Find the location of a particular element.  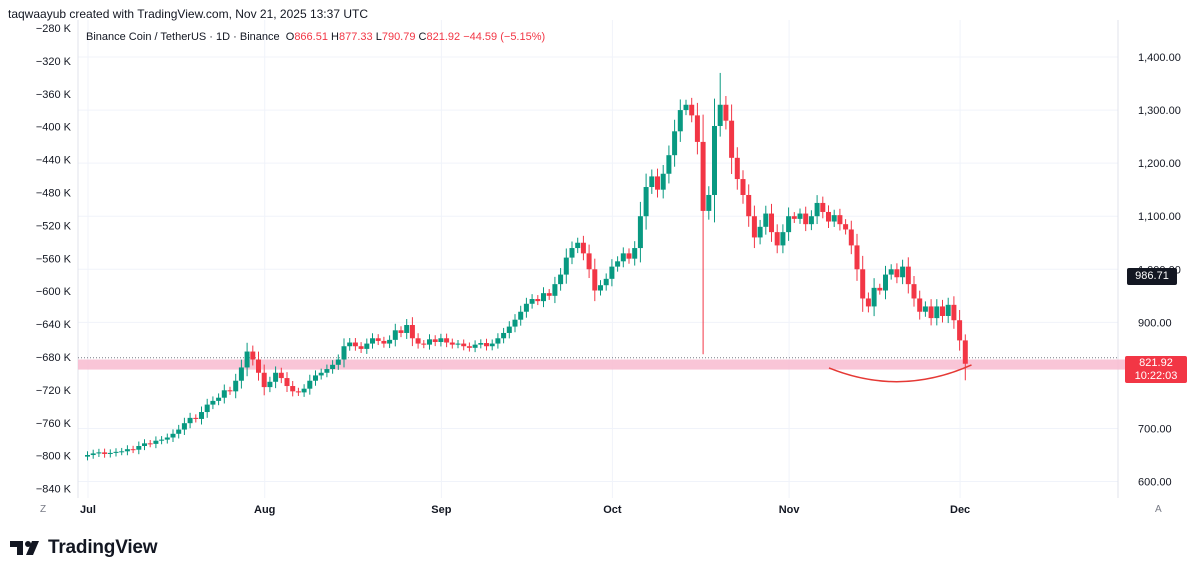

left-tick-label: −400 K is located at coordinates (54, 128).